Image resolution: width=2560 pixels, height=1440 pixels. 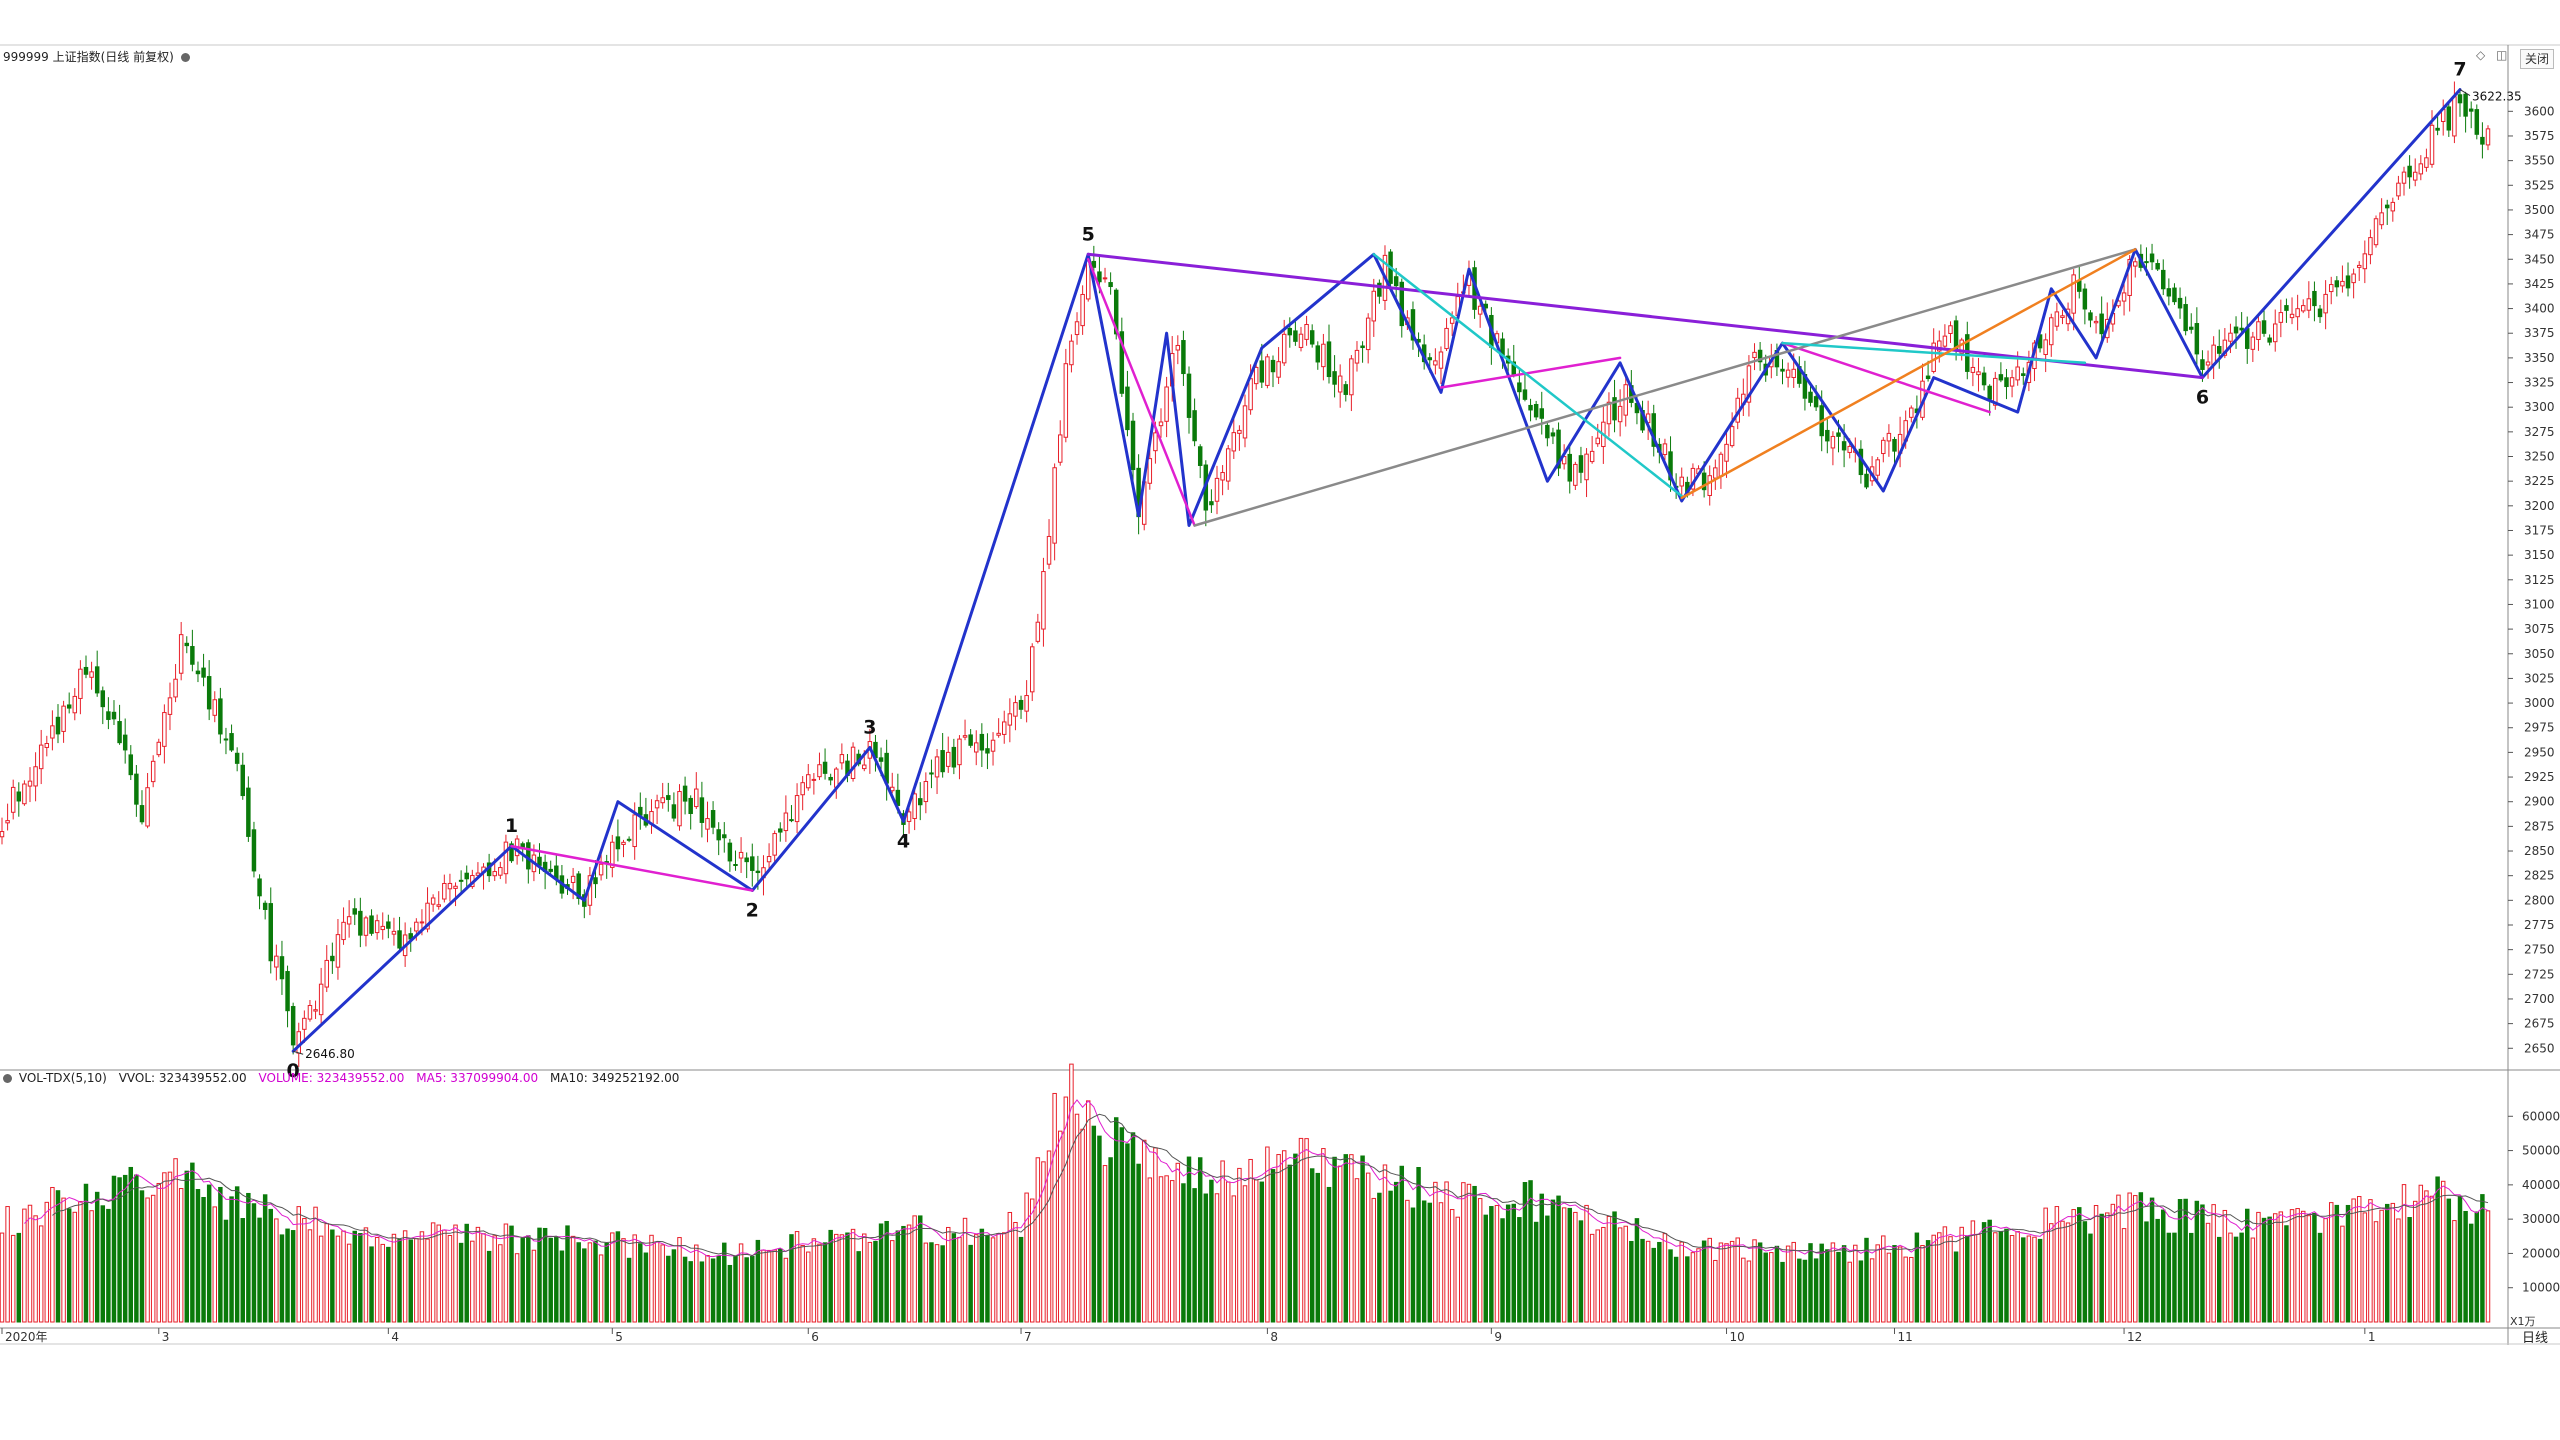 What do you see at coordinates (185, 57) in the screenshot?
I see `info-dot-icon` at bounding box center [185, 57].